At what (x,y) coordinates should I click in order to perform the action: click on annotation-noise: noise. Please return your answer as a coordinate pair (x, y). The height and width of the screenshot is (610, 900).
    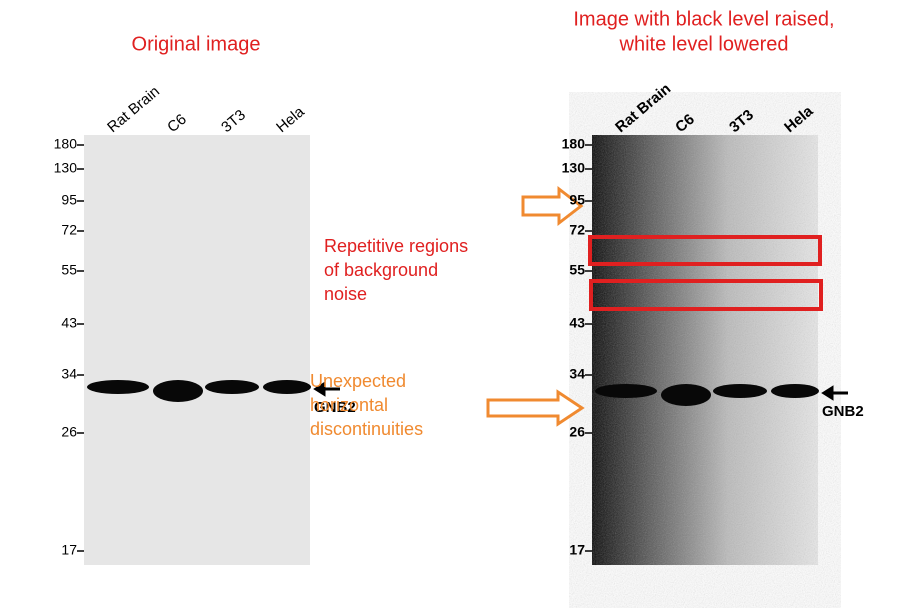
    Looking at the image, I should click on (345, 294).